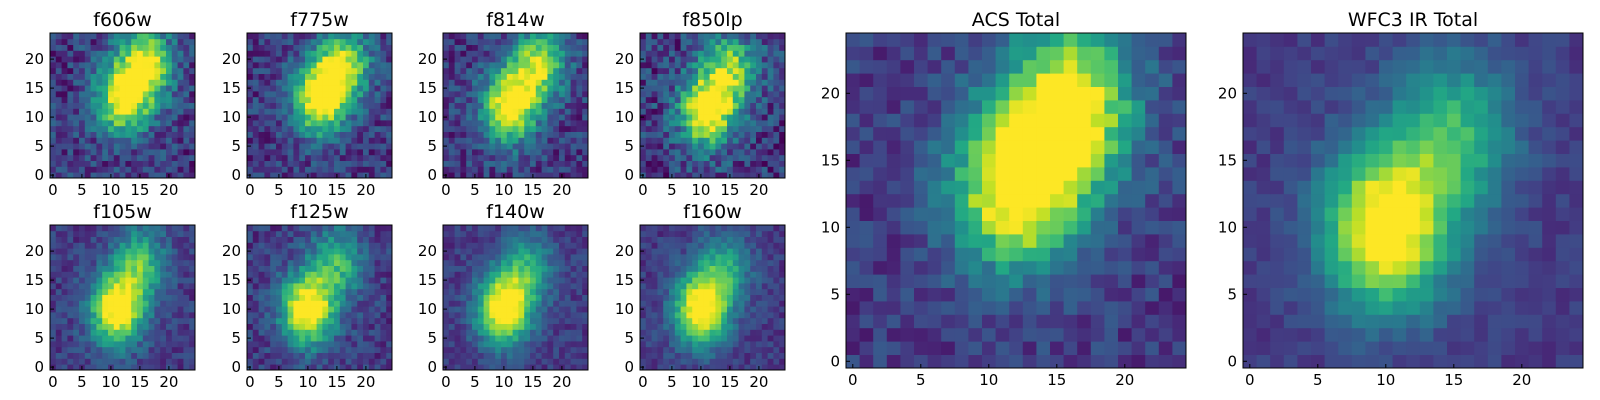 Image resolution: width=1600 pixels, height=400 pixels. I want to click on panel-title: f814w, so click(515, 20).